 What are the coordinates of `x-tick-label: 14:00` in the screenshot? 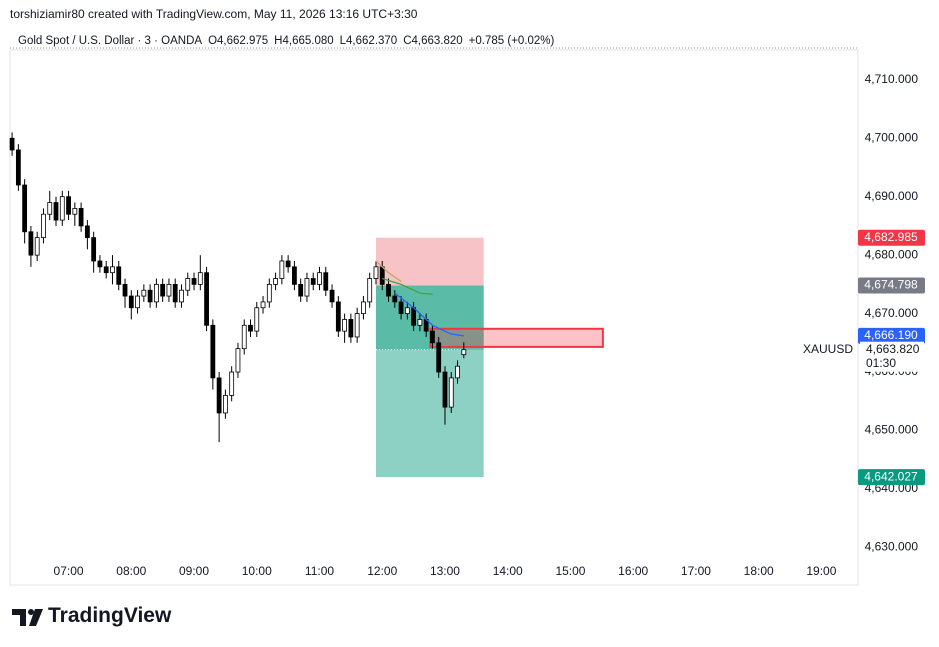 It's located at (508, 571).